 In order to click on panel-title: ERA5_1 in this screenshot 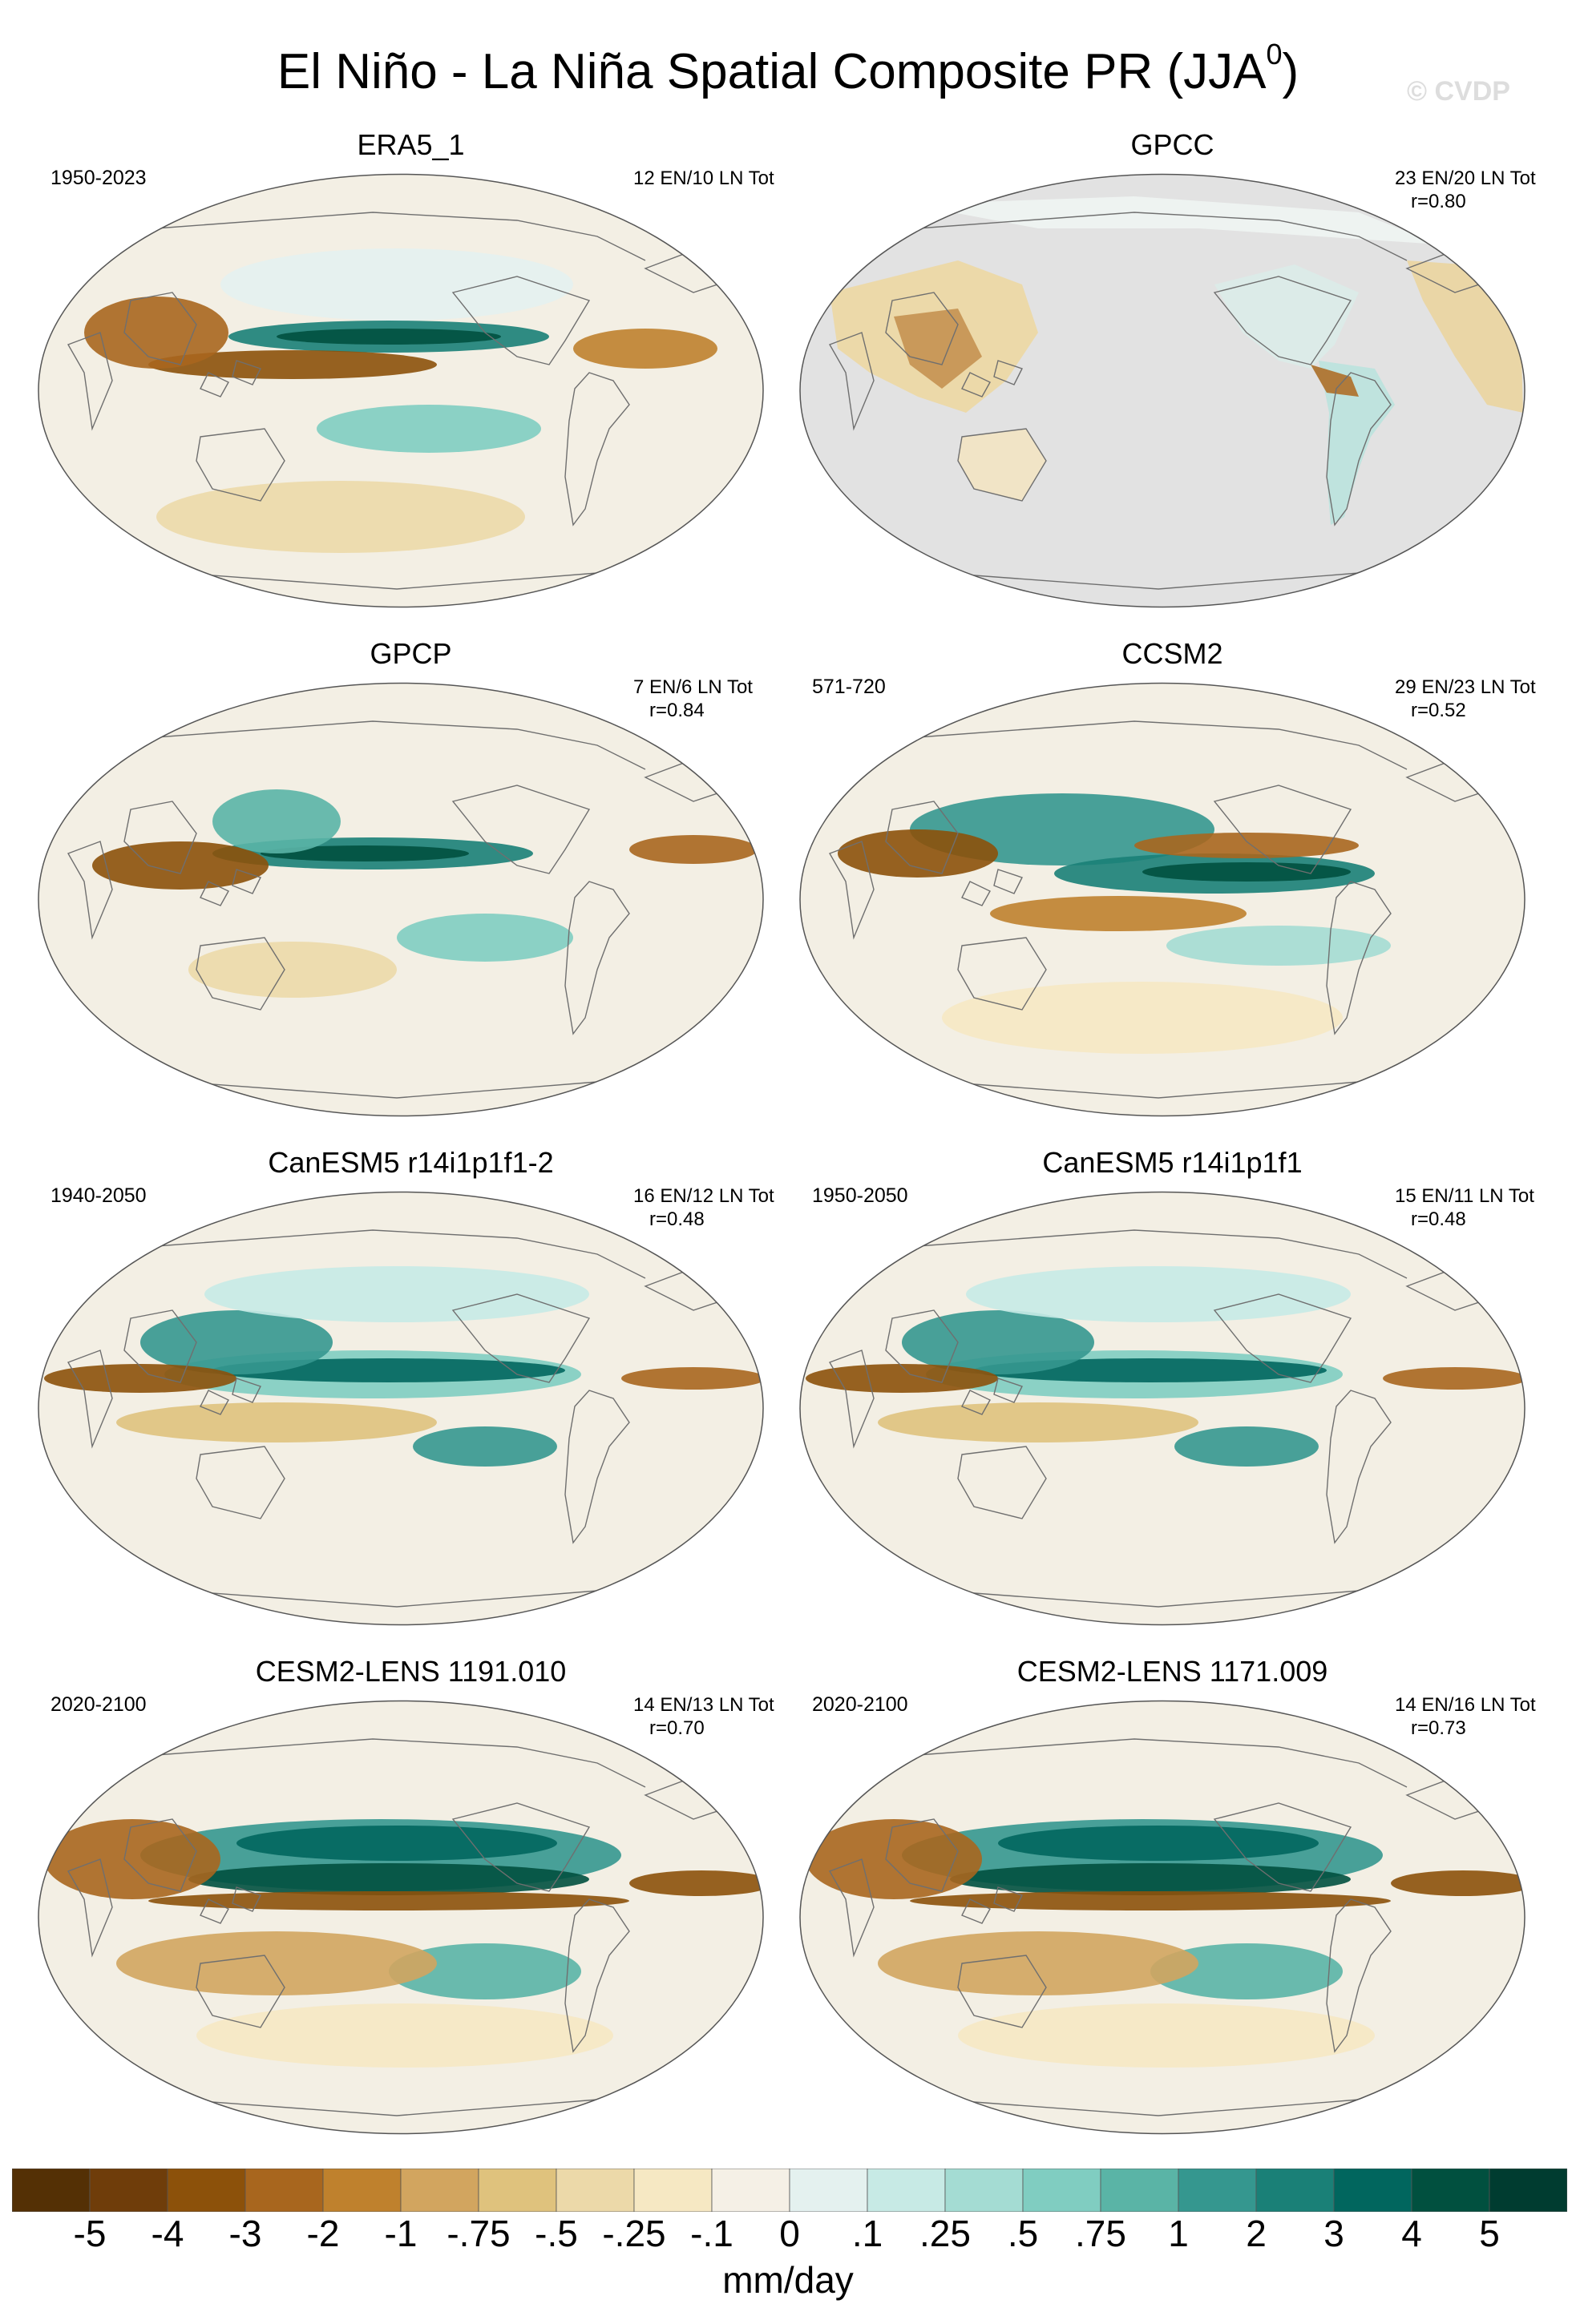, I will do `click(411, 144)`.